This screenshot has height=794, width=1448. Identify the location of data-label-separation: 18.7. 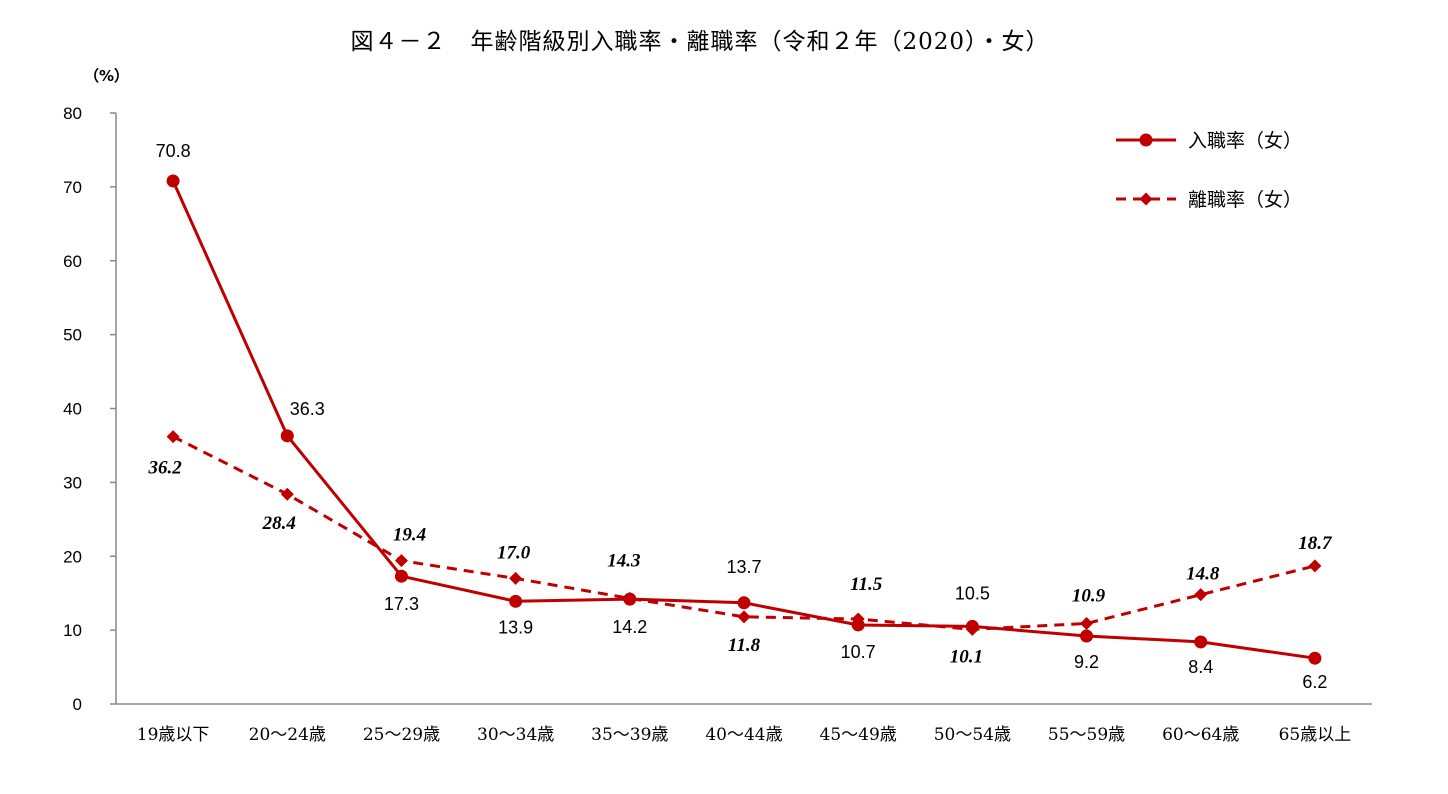
(1315, 543).